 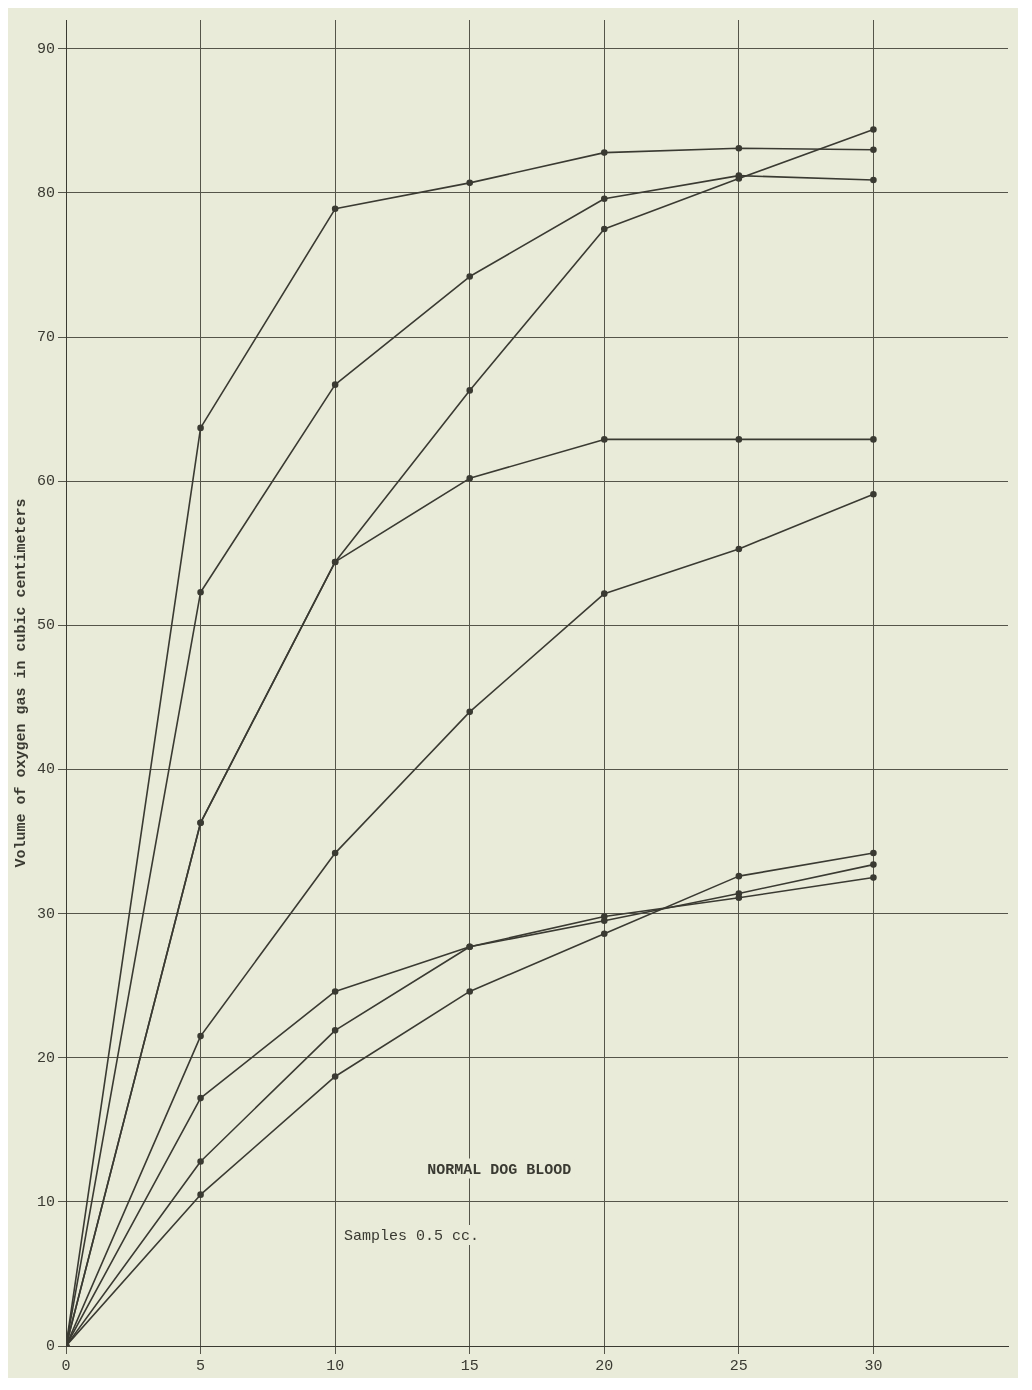 What do you see at coordinates (738, 1366) in the screenshot?
I see `x-tick-label: 25` at bounding box center [738, 1366].